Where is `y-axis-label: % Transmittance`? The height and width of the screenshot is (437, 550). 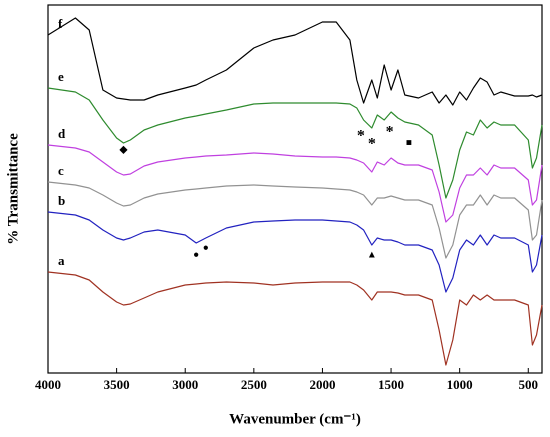 y-axis-label: % Transmittance is located at coordinates (13, 189).